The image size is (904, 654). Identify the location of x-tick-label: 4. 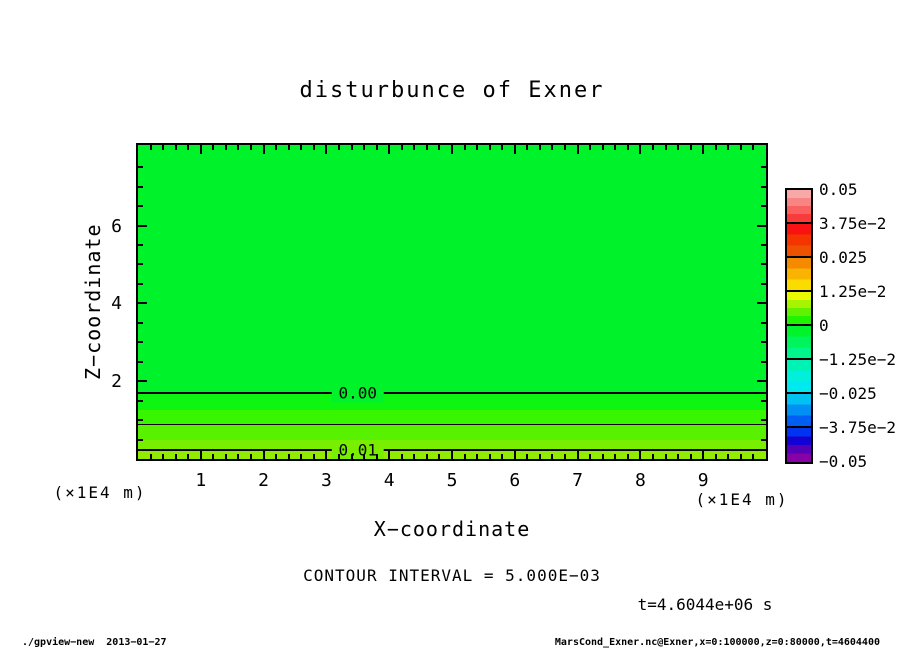
(389, 480).